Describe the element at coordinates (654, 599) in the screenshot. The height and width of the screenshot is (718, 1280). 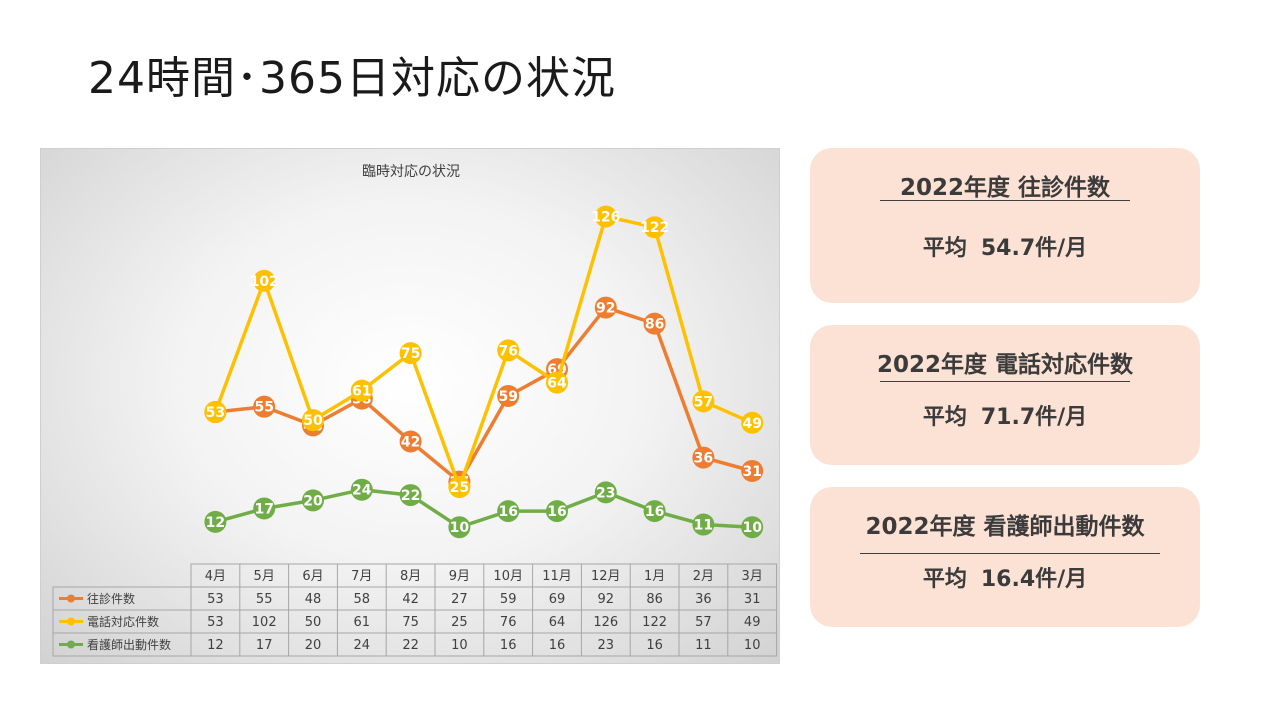
I see `table-cell: 86` at that location.